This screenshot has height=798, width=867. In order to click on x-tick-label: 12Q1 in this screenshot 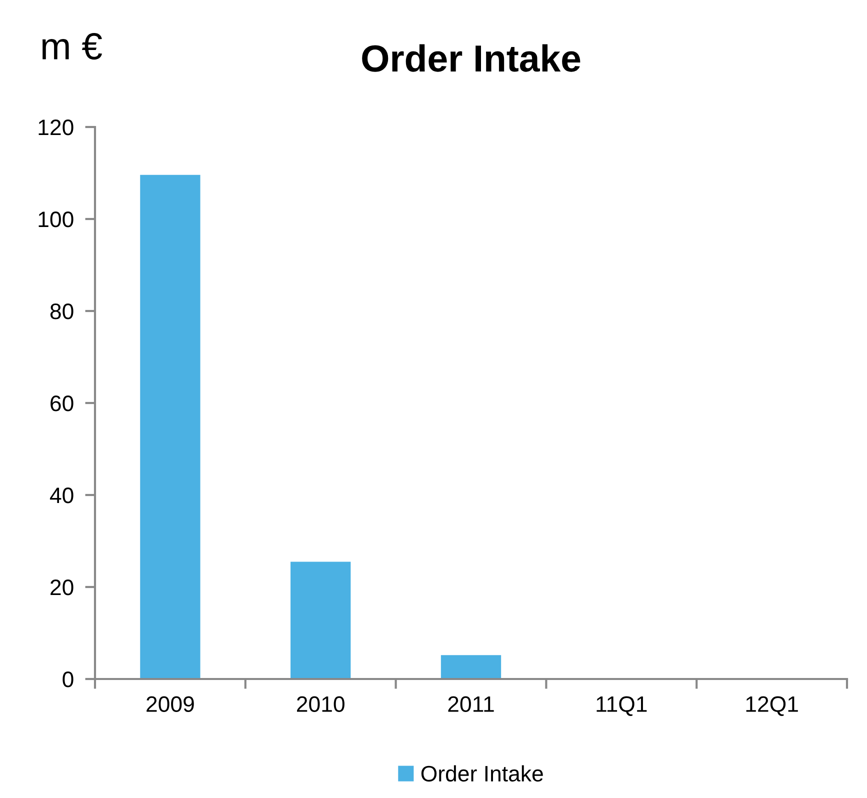, I will do `click(772, 706)`.